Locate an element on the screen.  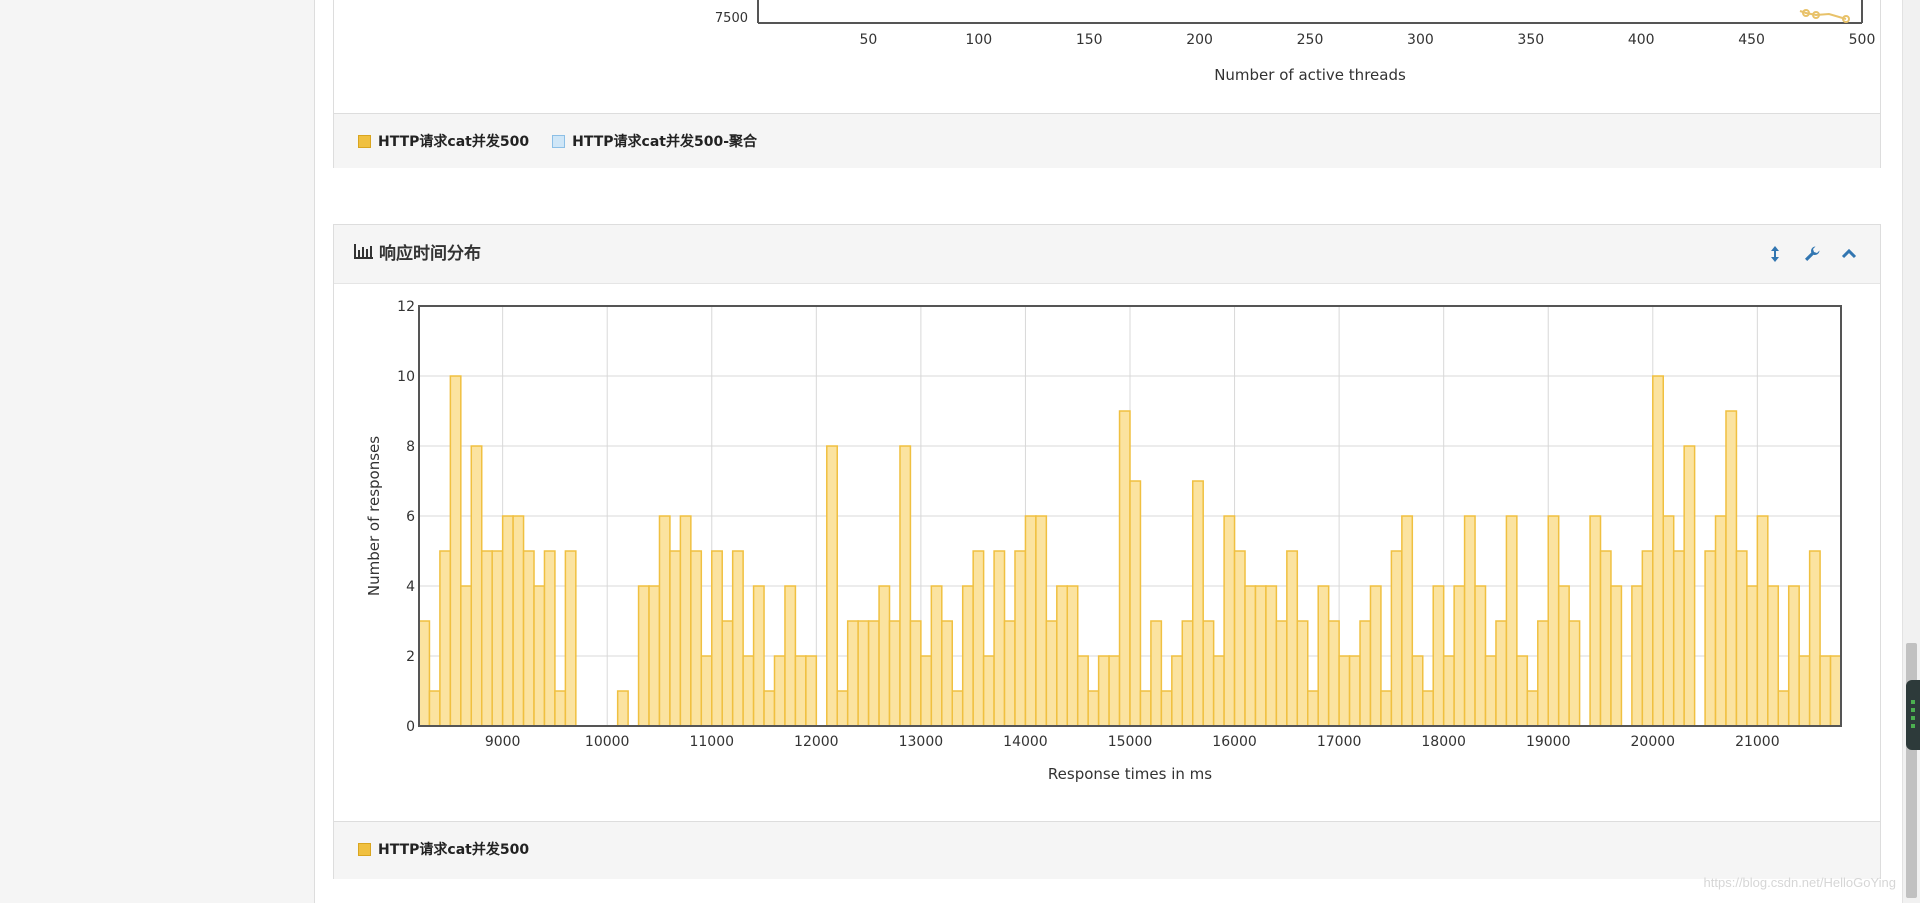
legend-item: HTTP请求cat并发500-聚合 is located at coordinates (654, 141).